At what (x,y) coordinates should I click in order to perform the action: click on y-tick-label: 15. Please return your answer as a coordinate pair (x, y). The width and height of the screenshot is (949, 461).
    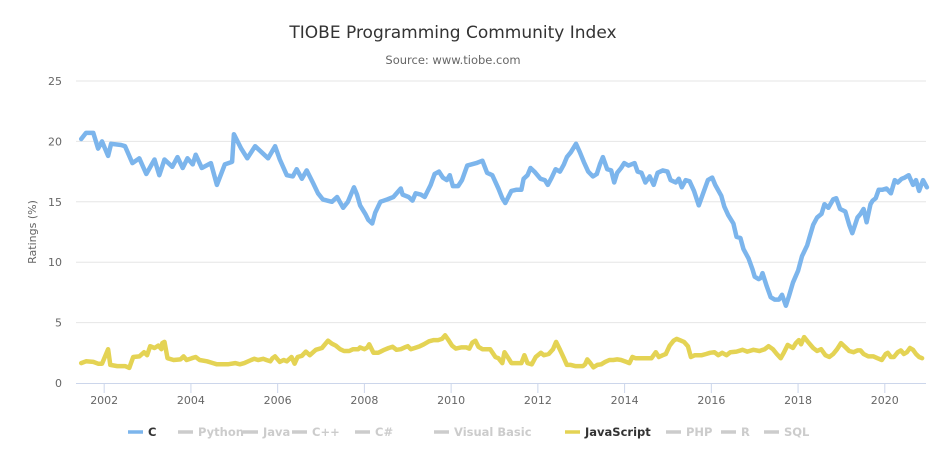
    Looking at the image, I should click on (55, 202).